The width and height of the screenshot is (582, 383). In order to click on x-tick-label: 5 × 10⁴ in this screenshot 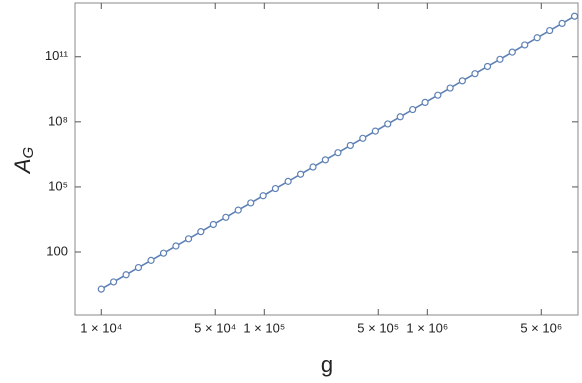, I will do `click(215, 327)`.